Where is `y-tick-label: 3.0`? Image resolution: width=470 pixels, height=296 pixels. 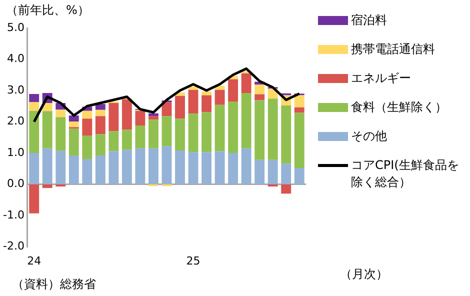 y-tick-label: 3.0 is located at coordinates (15, 89).